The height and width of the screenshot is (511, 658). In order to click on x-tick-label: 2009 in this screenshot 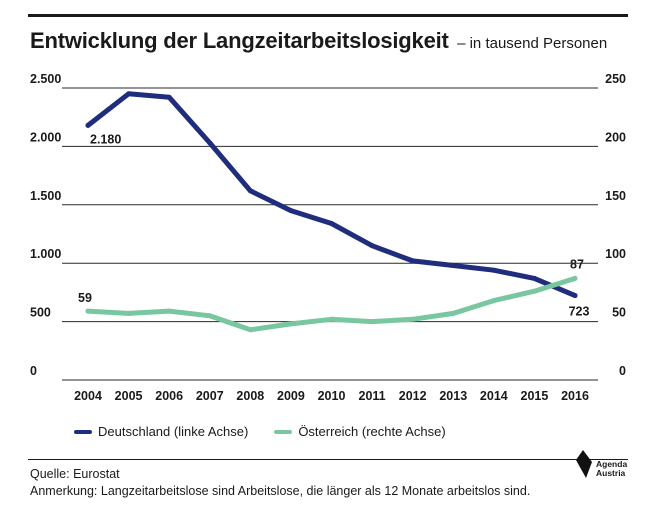, I will do `click(291, 396)`.